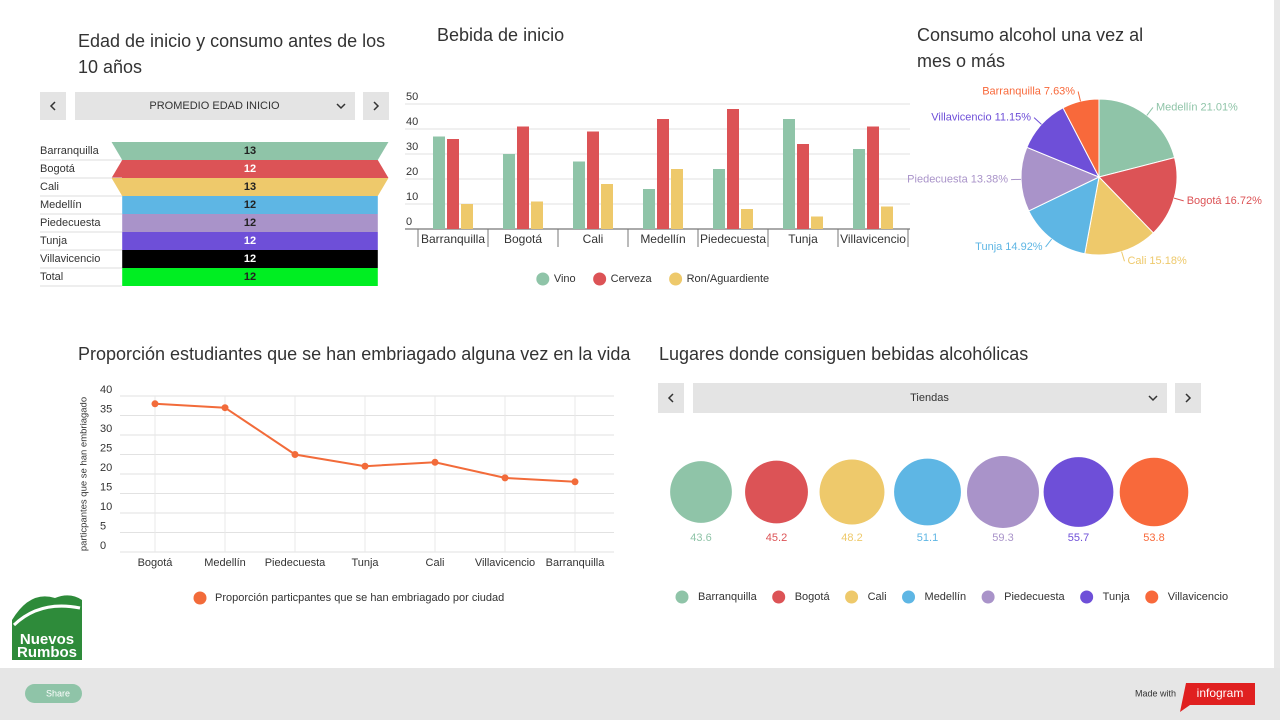  What do you see at coordinates (1168, 261) in the screenshot?
I see `slice-value: 15.18%` at bounding box center [1168, 261].